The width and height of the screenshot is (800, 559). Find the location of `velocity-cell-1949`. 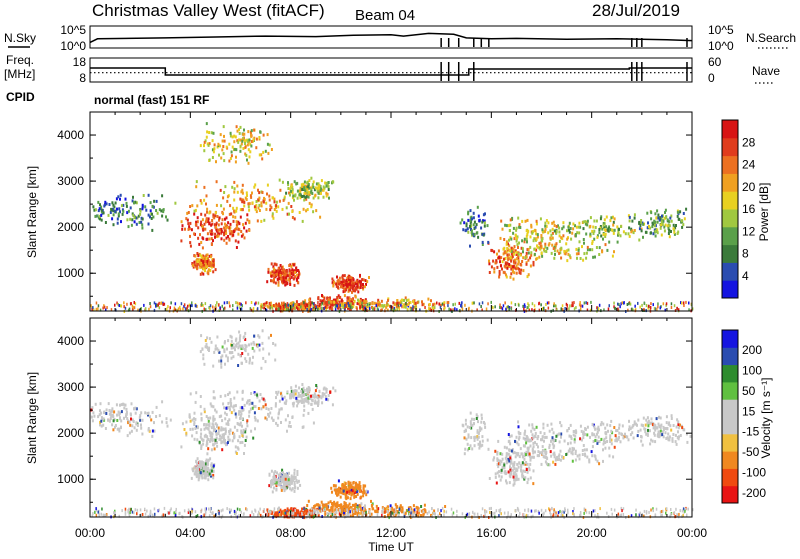

velocity-cell-1949 is located at coordinates (583, 433).